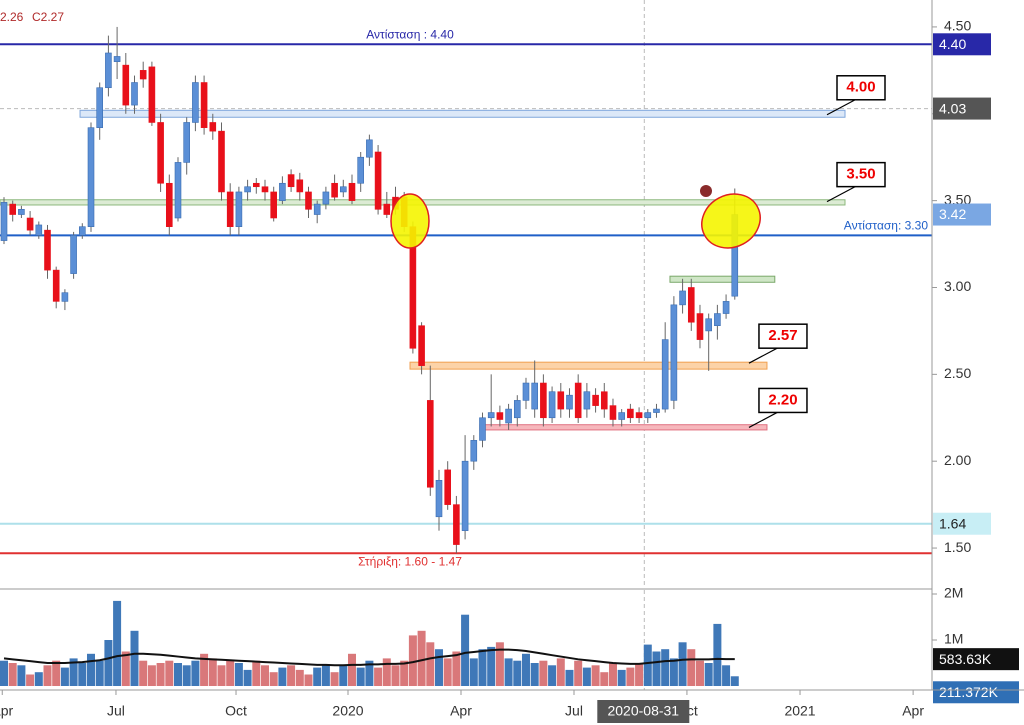 This screenshot has width=1024, height=725. Describe the element at coordinates (782, 399) in the screenshot. I see `callout-label: 2.20` at that location.